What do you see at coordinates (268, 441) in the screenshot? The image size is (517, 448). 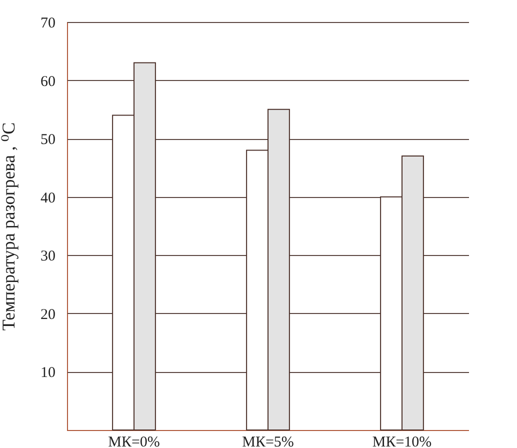 I see `x-tick-label: МК=5%` at bounding box center [268, 441].